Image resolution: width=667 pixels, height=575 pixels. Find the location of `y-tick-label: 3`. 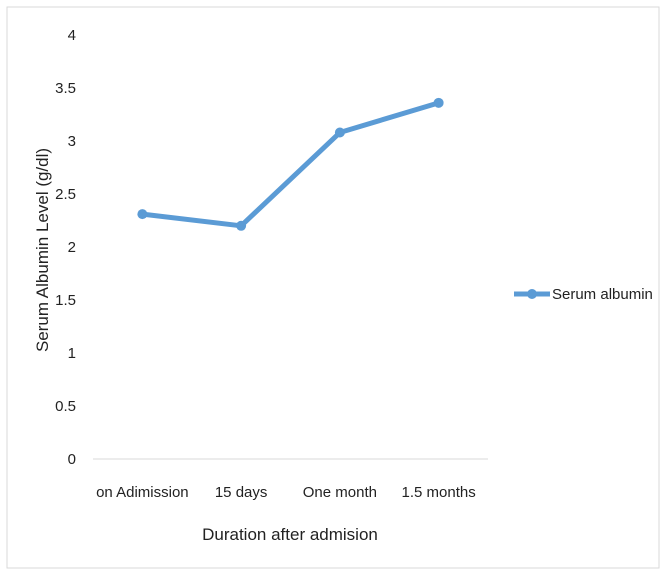

y-tick-label: 3 is located at coordinates (72, 141).